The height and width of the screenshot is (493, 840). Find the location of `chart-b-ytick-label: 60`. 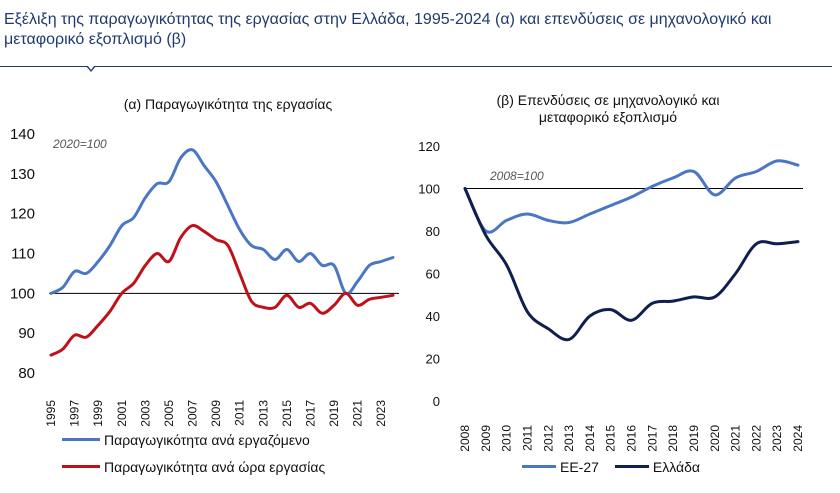

chart-b-ytick-label: 60 is located at coordinates (433, 274).